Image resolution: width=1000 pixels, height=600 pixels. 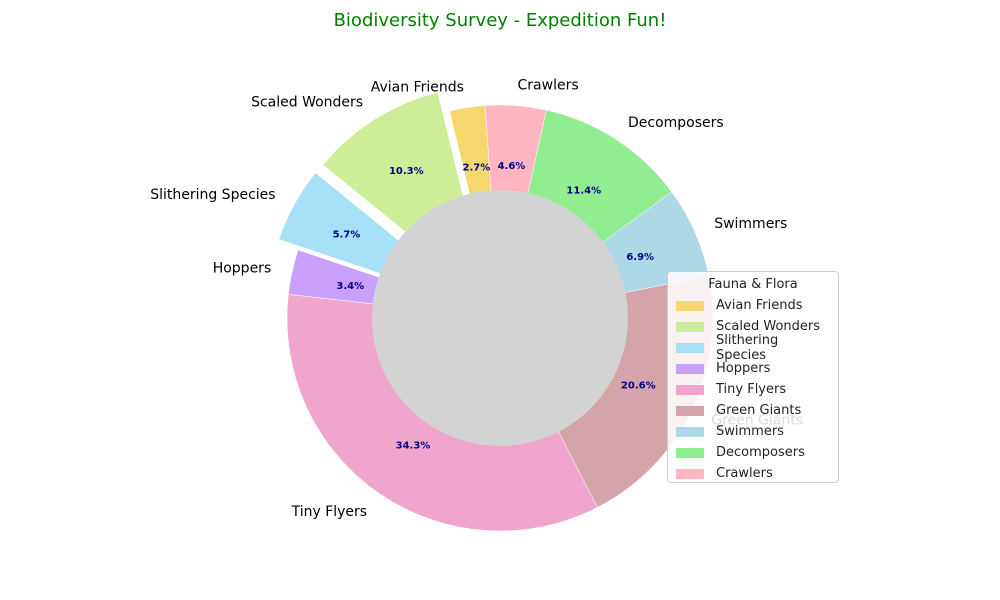 I want to click on category-label-scaled-wonders: Scaled Wonders, so click(x=307, y=102).